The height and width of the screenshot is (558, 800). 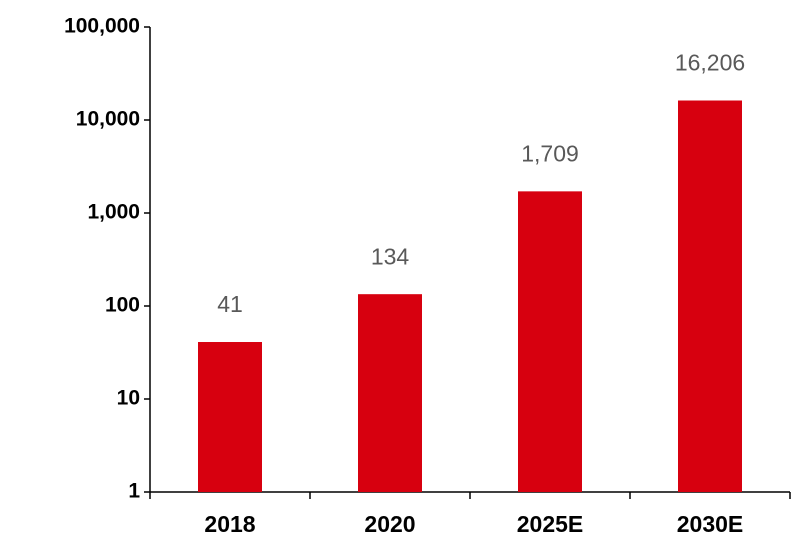 What do you see at coordinates (128, 398) in the screenshot?
I see `y-tick-label: 10` at bounding box center [128, 398].